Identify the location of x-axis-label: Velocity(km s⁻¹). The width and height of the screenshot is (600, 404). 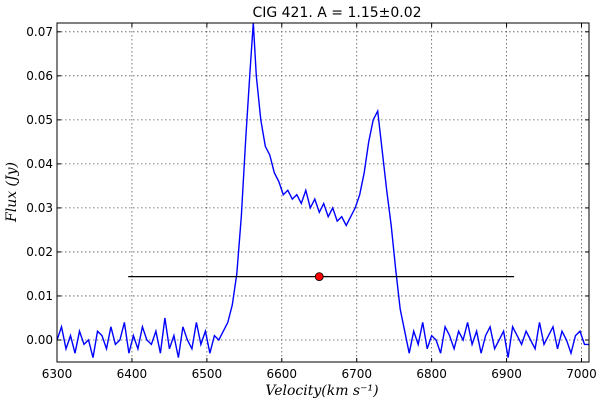
(321, 391).